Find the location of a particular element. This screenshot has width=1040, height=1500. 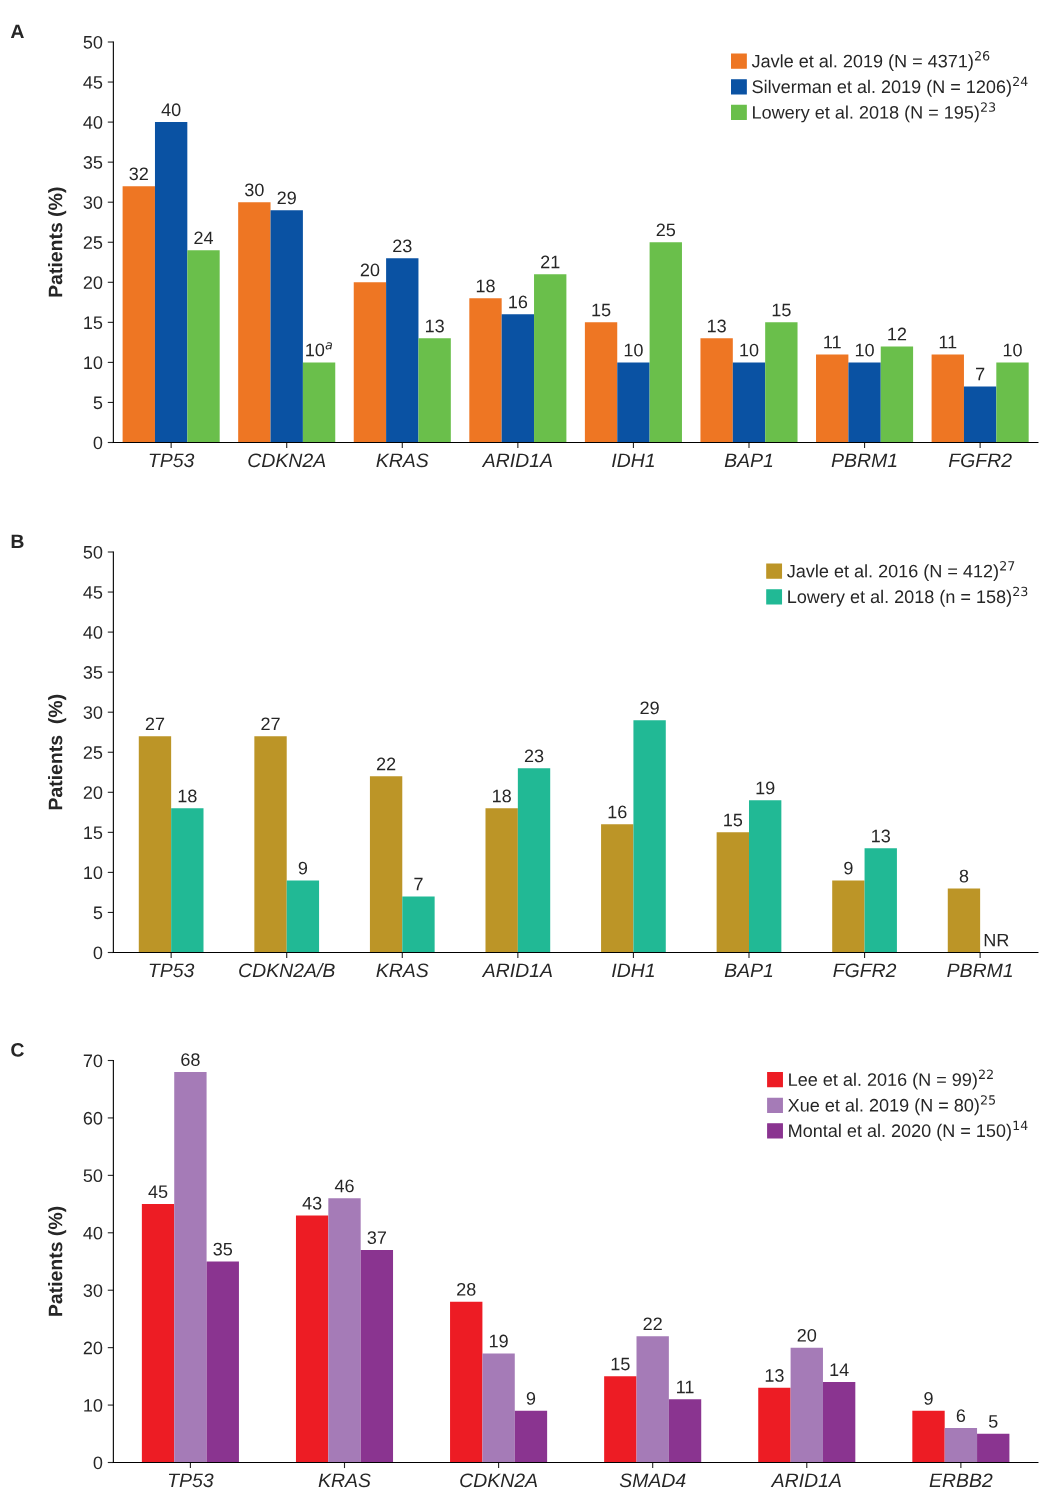

x-tick-label: ARID1A is located at coordinates (805, 1480).